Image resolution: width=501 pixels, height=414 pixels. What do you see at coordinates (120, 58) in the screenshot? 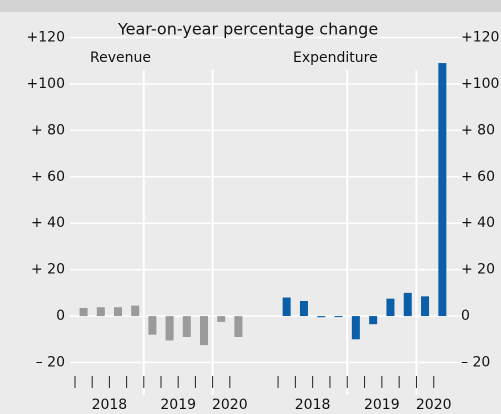
I see `panel-subtitle: Revenue` at bounding box center [120, 58].